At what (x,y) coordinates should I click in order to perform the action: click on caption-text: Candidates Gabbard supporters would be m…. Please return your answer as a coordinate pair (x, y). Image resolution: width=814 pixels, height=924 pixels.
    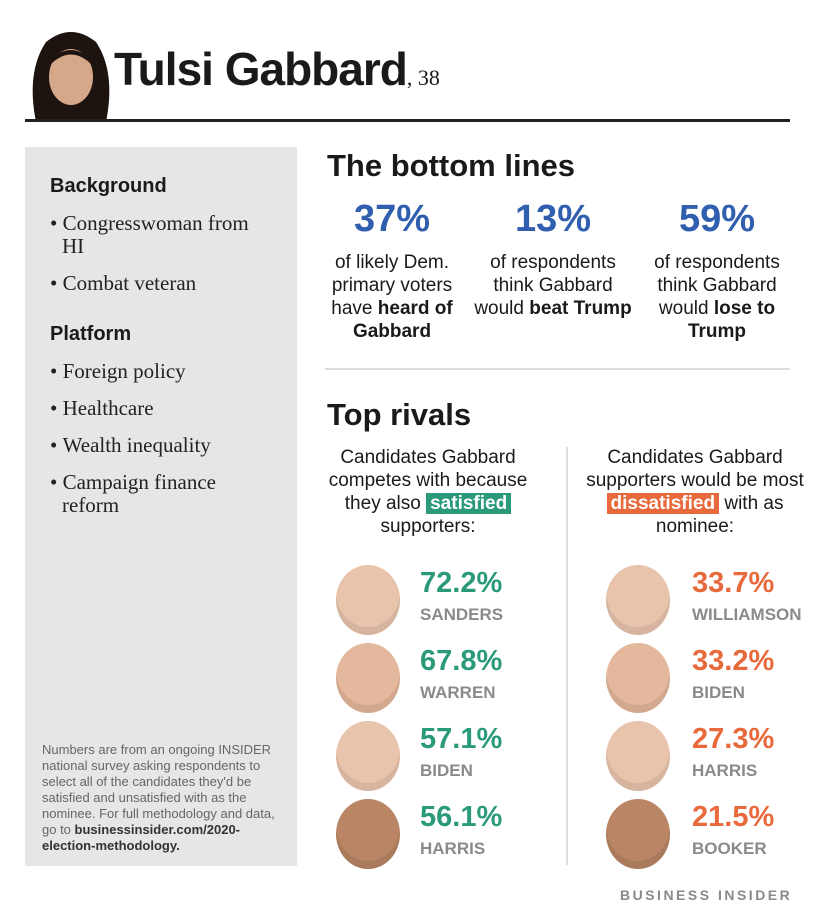
    Looking at the image, I should click on (695, 469).